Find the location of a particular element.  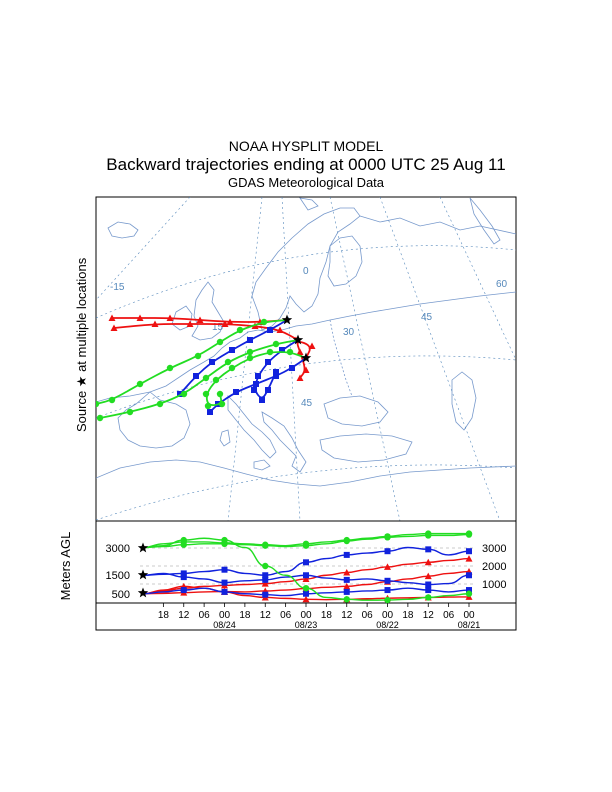

coastline-svalbard is located at coordinates (309, 204).